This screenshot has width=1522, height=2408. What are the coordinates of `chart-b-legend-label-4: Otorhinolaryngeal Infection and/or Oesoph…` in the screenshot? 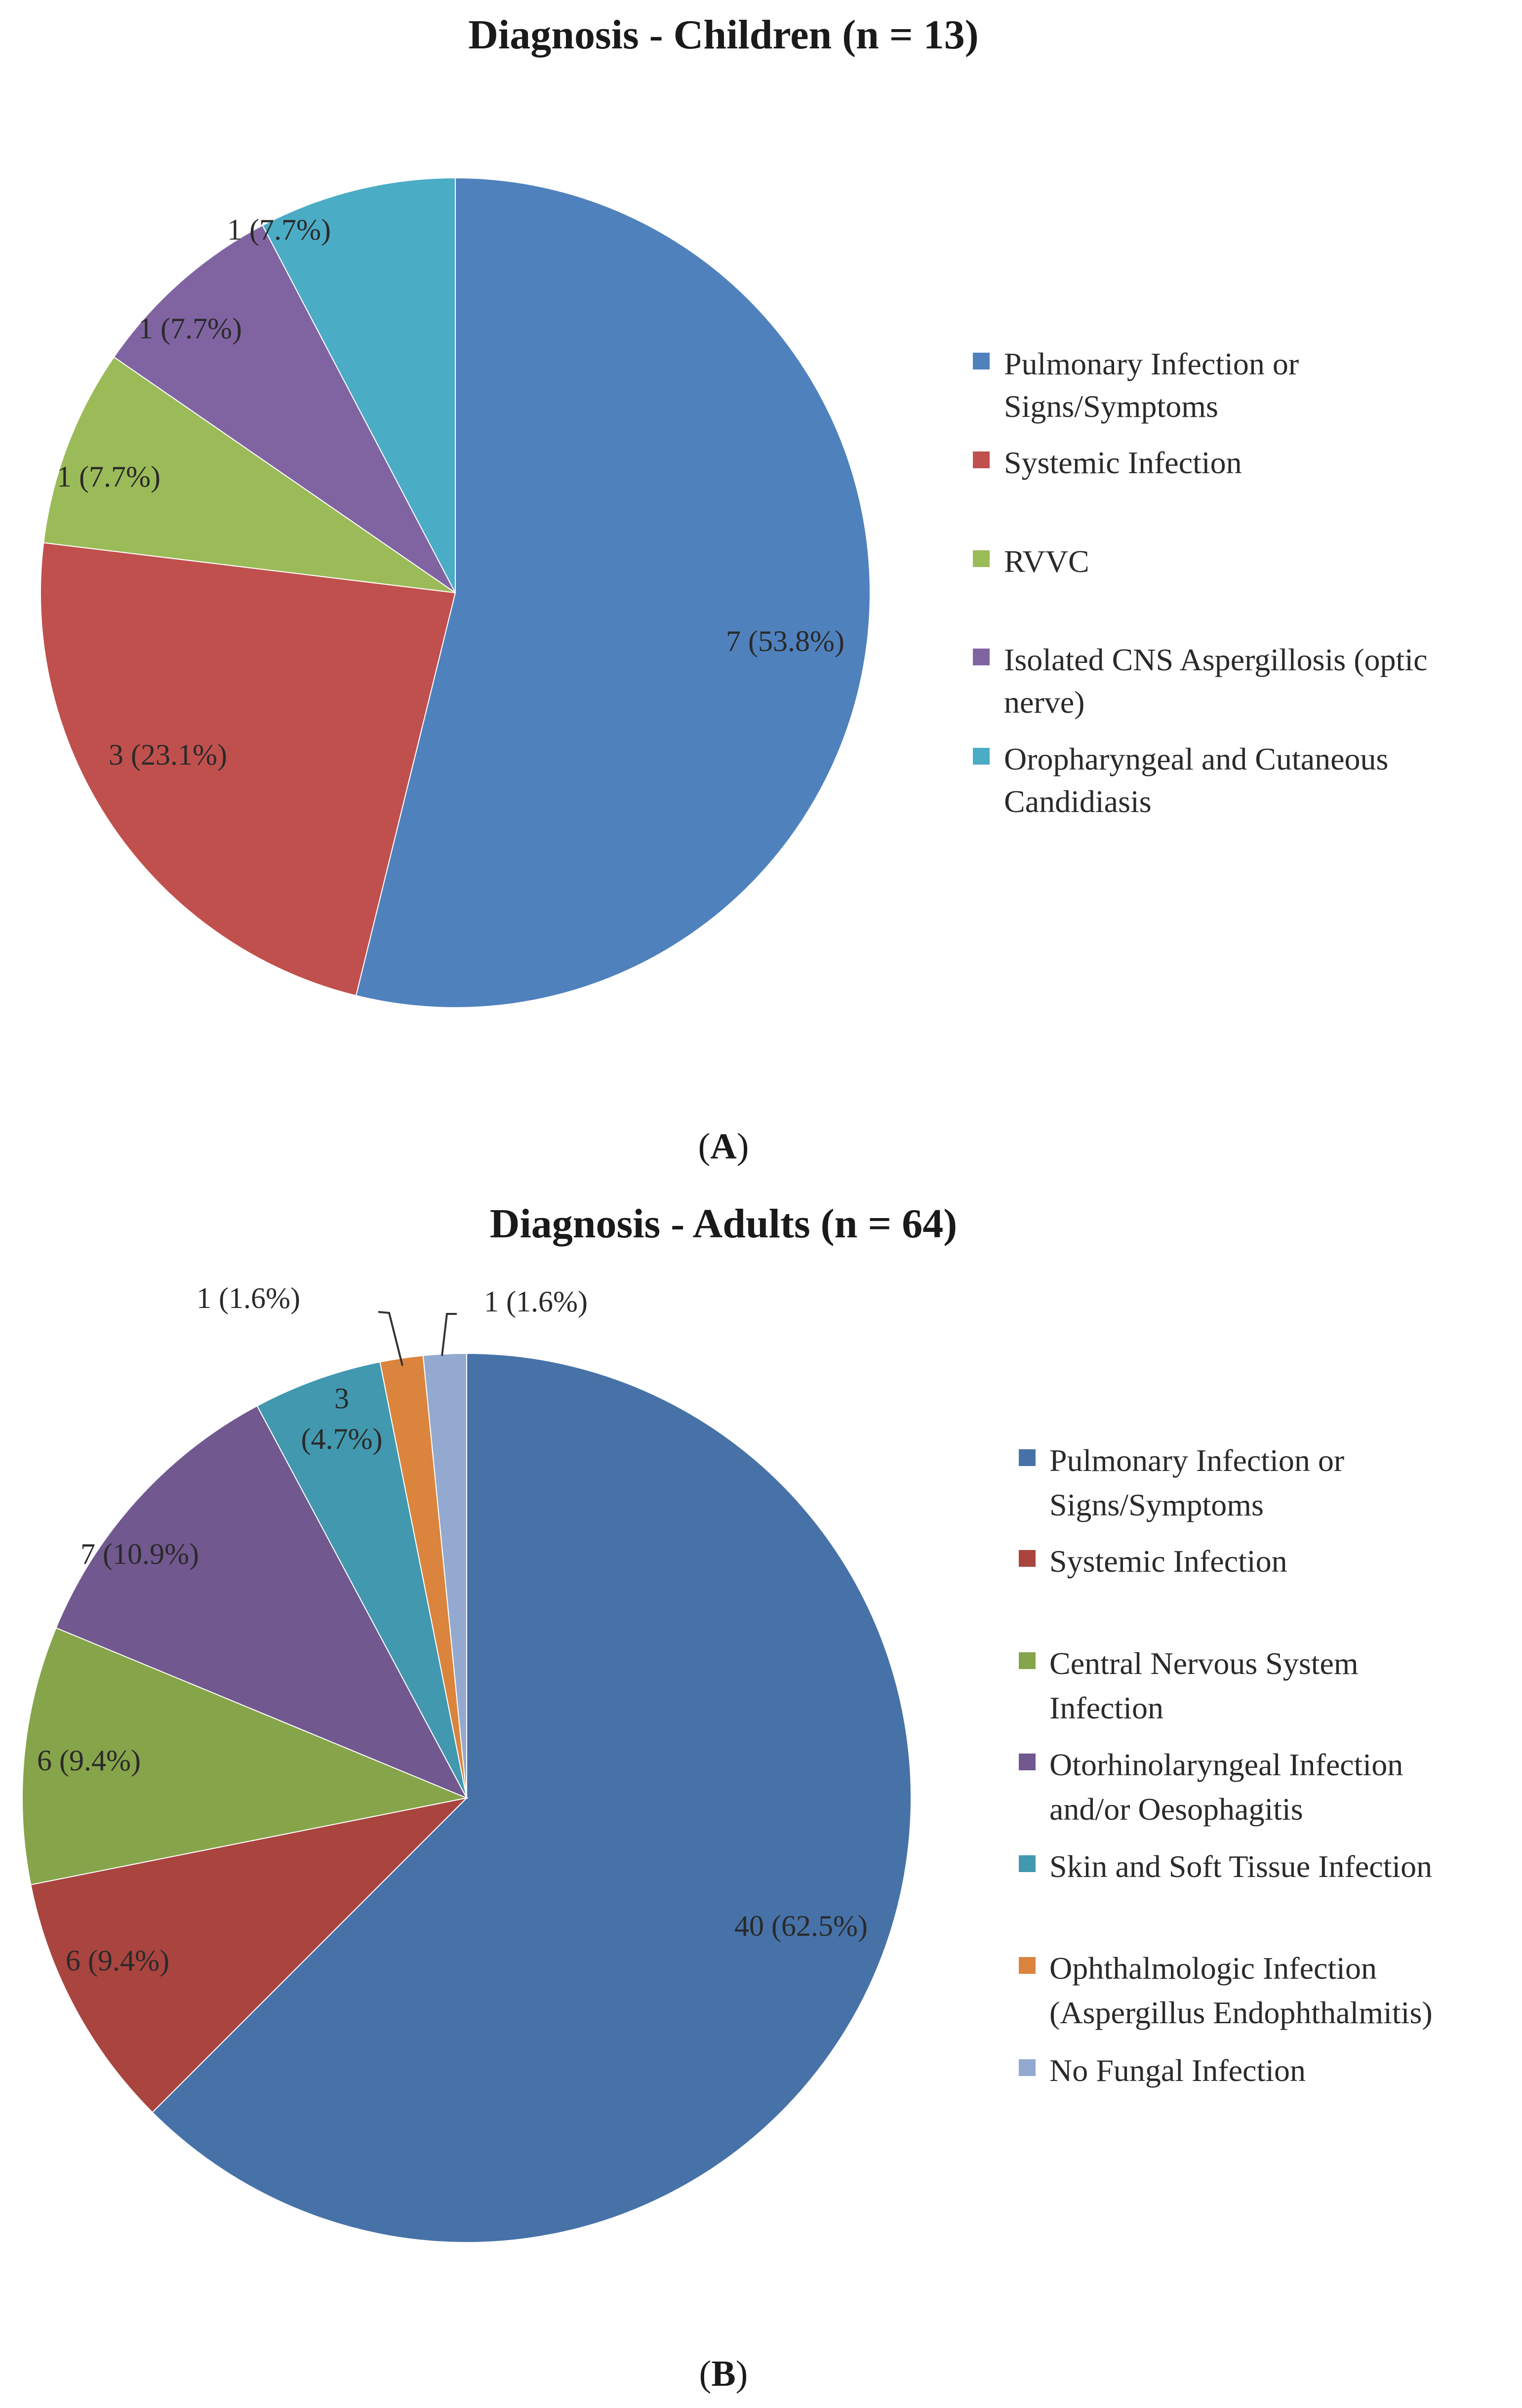 It's located at (1226, 1787).